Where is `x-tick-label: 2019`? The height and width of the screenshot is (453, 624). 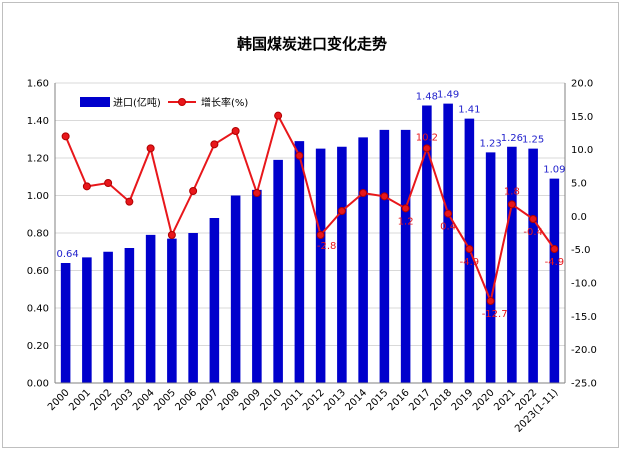 x-tick-label: 2019 is located at coordinates (463, 400).